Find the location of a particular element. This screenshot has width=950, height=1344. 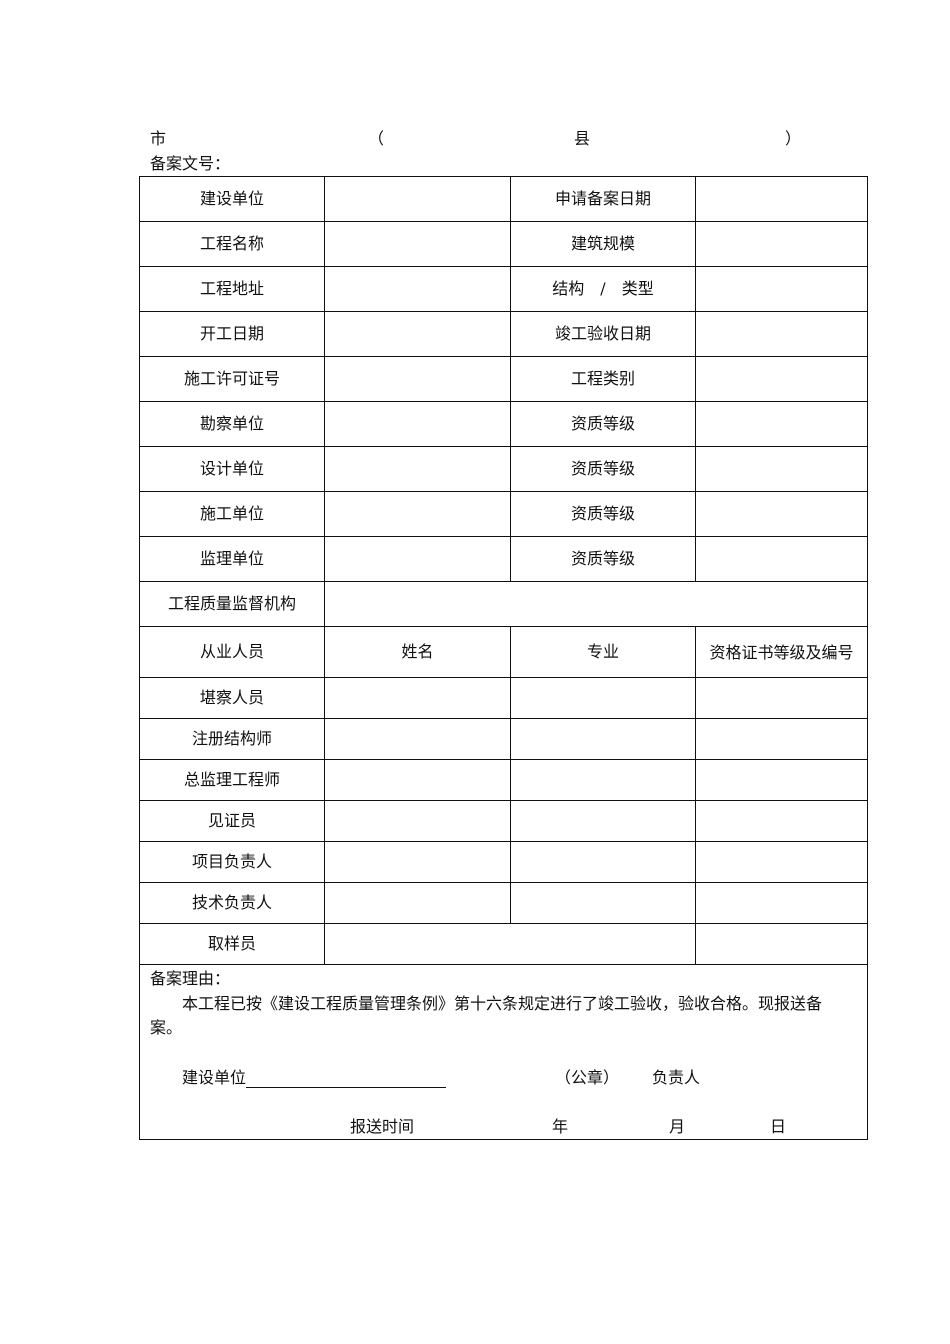

table-row: 注册结构师 is located at coordinates (503, 739).